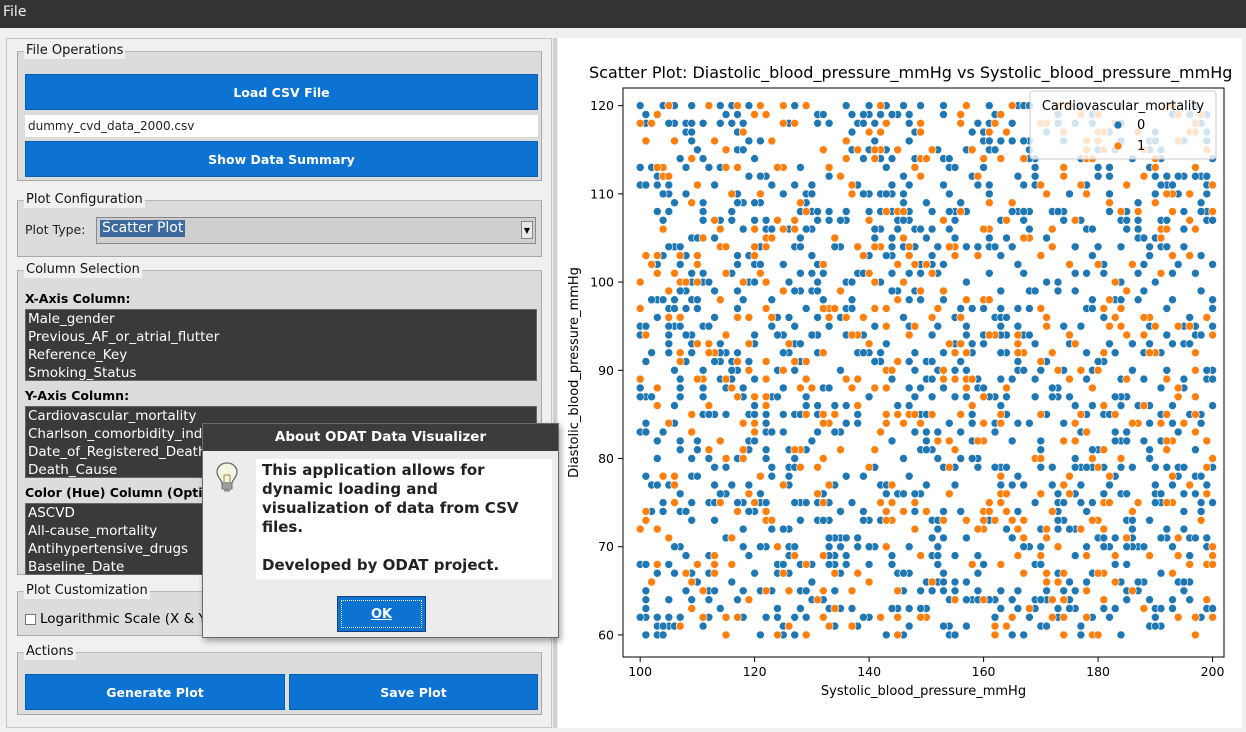 The image size is (1246, 732). I want to click on list-item: Previous_AF_or_atrial_flutter, so click(124, 337).